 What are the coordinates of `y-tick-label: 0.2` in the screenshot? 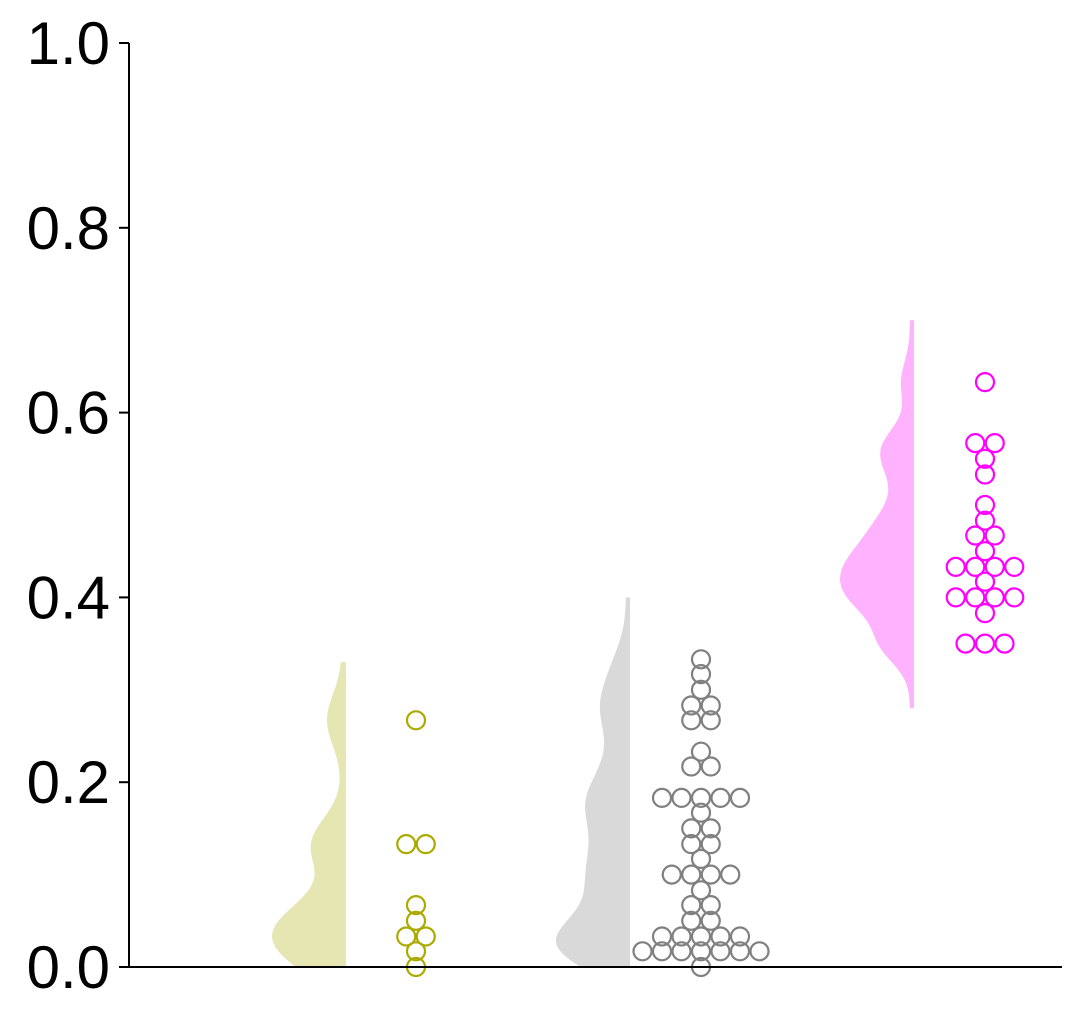 It's located at (68, 782).